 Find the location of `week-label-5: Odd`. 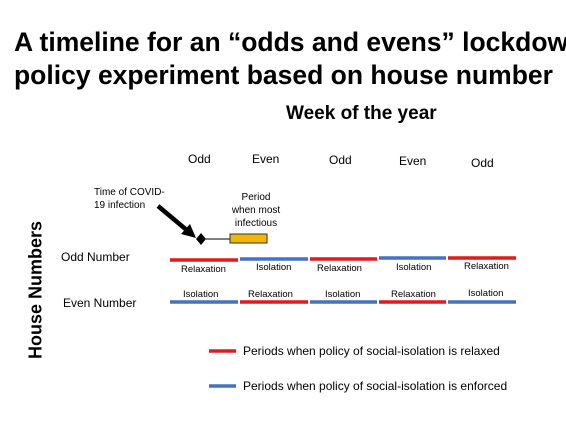

week-label-5: Odd is located at coordinates (482, 163).